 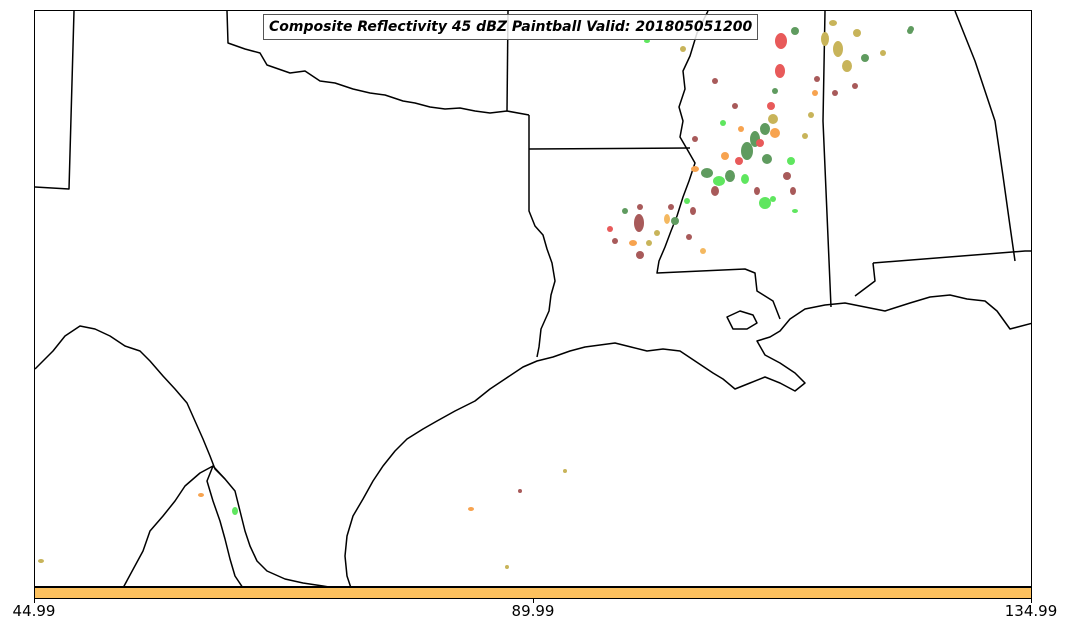 What do you see at coordinates (181, 455) in the screenshot?
I see `rio-grande` at bounding box center [181, 455].